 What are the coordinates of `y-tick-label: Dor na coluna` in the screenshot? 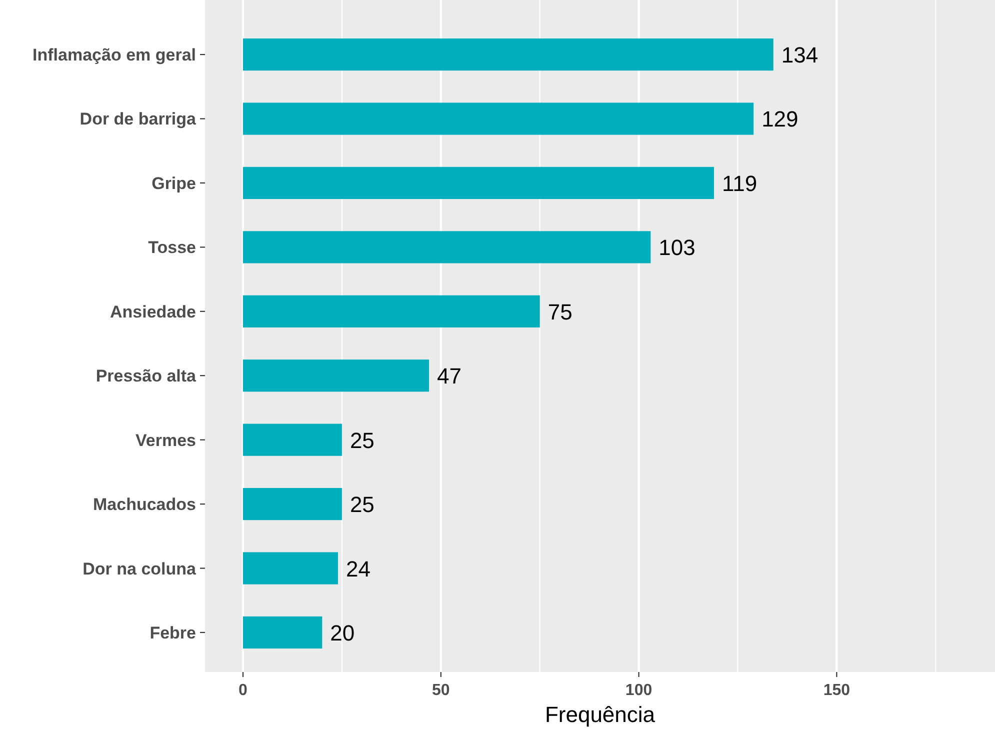 It's located at (139, 568).